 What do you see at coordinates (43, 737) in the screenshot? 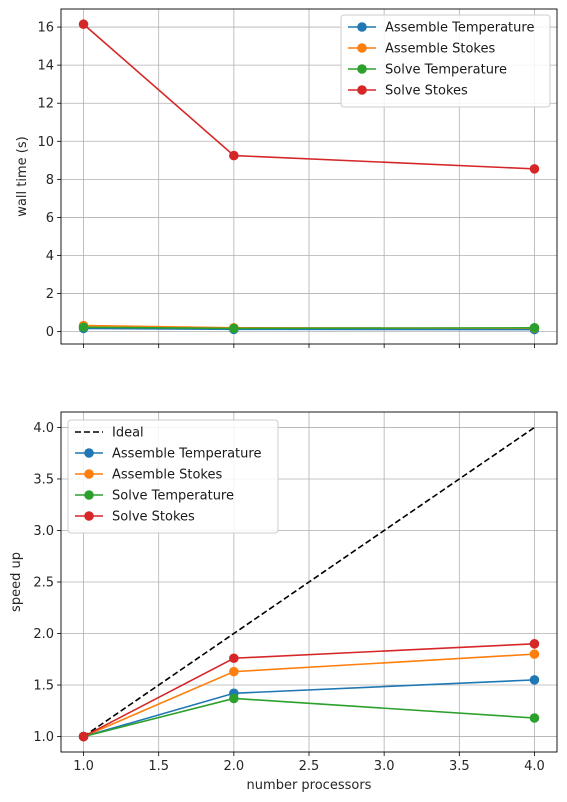
I see `y-tick-label: 1.0` at bounding box center [43, 737].